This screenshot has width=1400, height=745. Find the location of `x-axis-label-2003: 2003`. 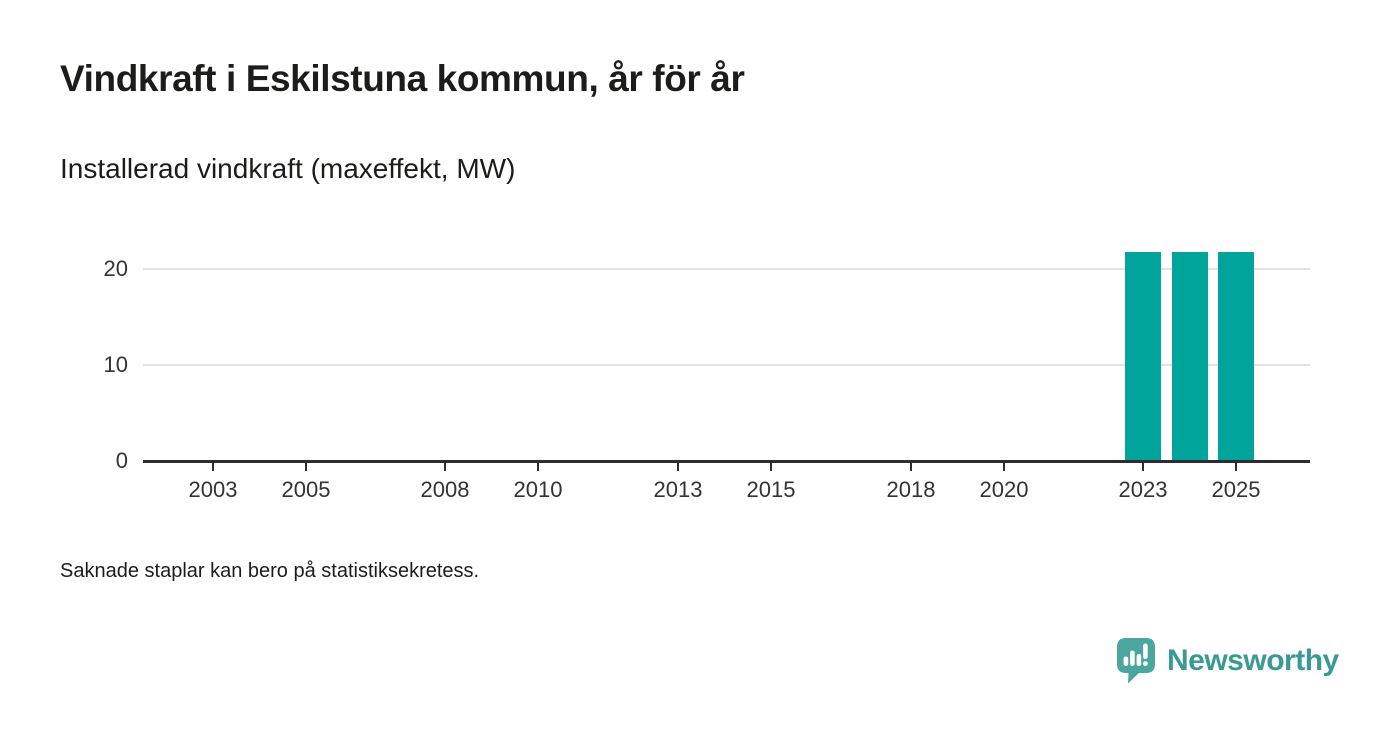

x-axis-label-2003: 2003 is located at coordinates (213, 489).